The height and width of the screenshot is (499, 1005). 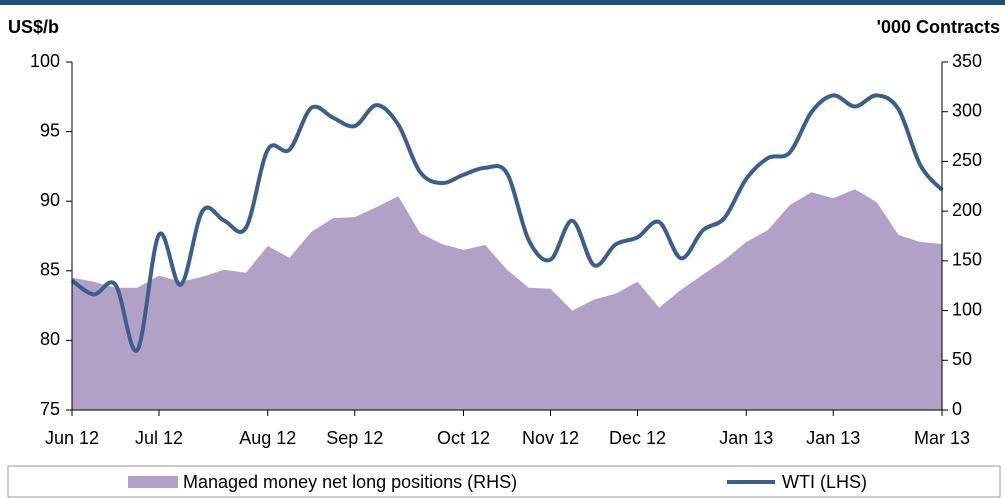 I want to click on legend-label: WTI (LHS), so click(x=824, y=482).